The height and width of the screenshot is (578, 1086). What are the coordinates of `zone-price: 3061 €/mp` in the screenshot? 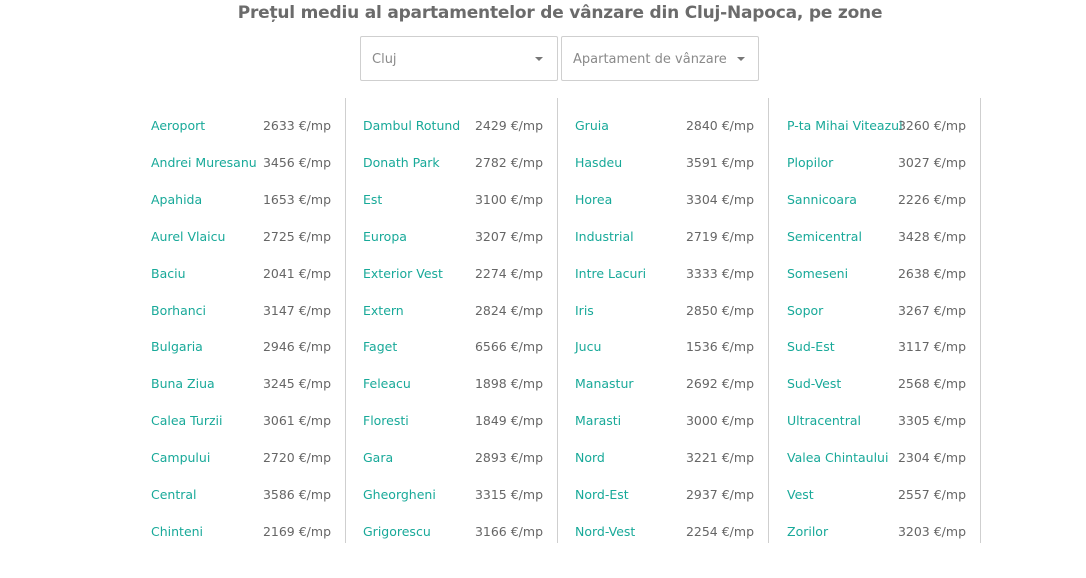 It's located at (296, 421).